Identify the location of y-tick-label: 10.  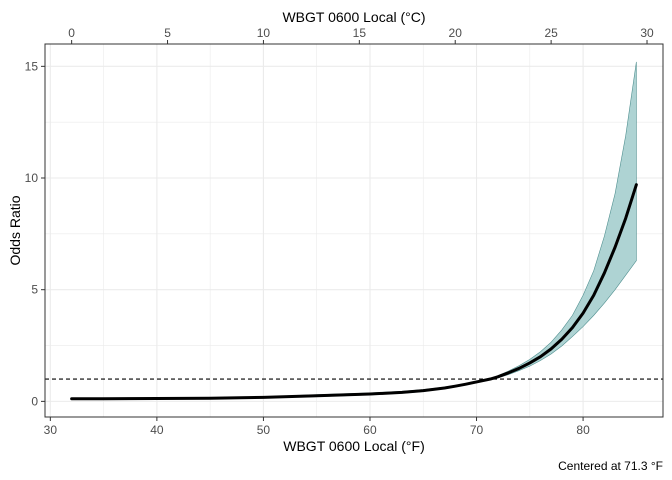
(32, 178).